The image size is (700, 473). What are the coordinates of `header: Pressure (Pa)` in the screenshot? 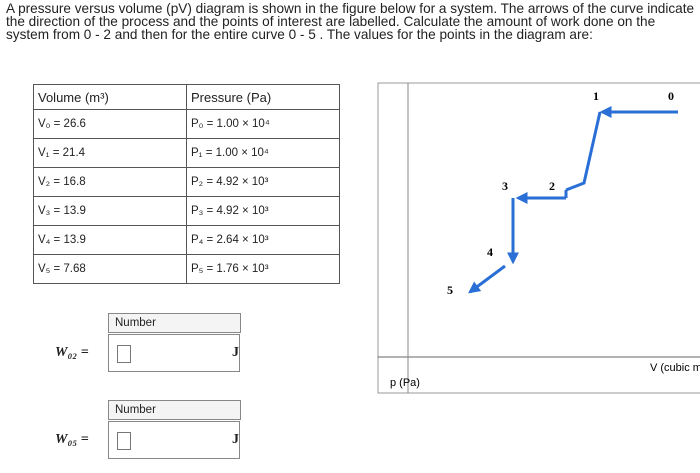 It's located at (263, 97).